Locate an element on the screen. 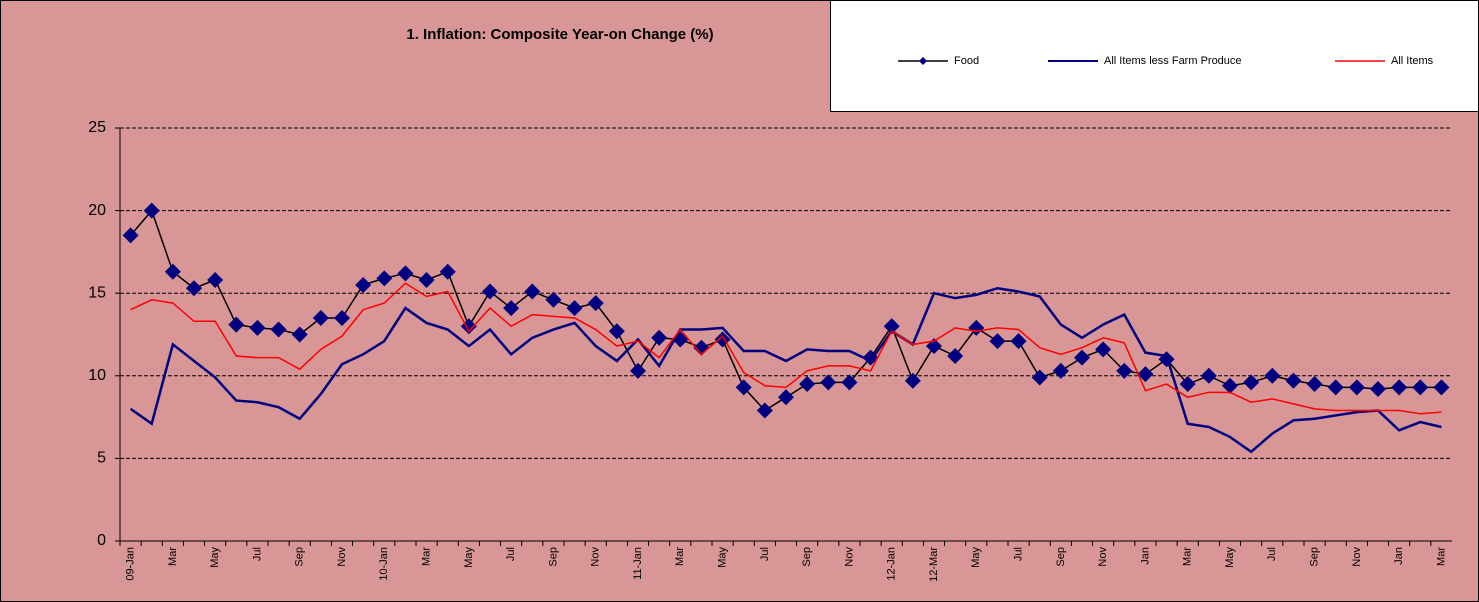 The image size is (1479, 602). x-tick-label: 12-Jan is located at coordinates (892, 564).